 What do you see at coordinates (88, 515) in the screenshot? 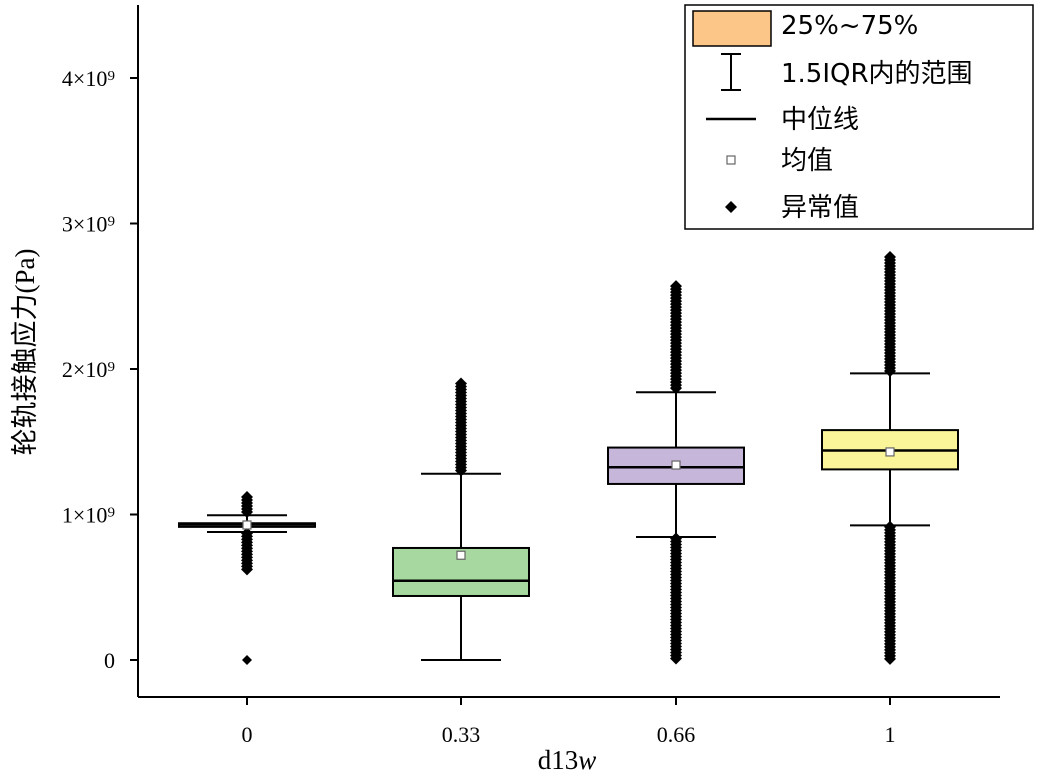
I see `y-tick-label: 1×10⁹` at bounding box center [88, 515].